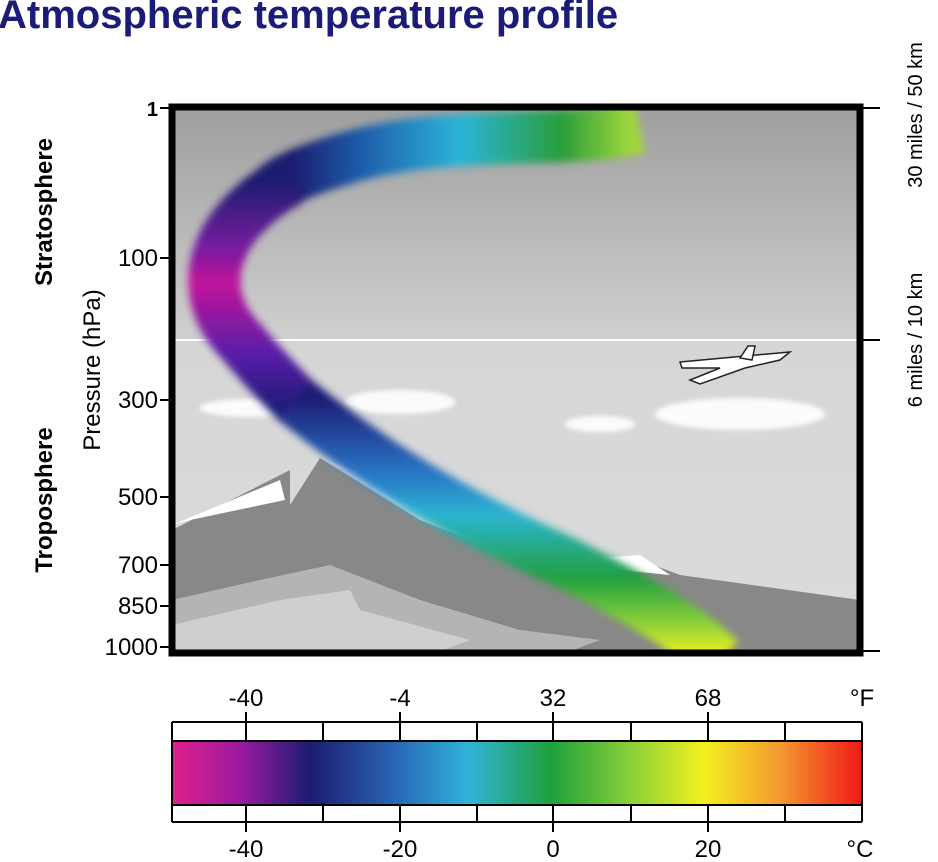 The height and width of the screenshot is (862, 938). What do you see at coordinates (92, 369) in the screenshot?
I see `axis-label: Pressure (hPa)` at bounding box center [92, 369].